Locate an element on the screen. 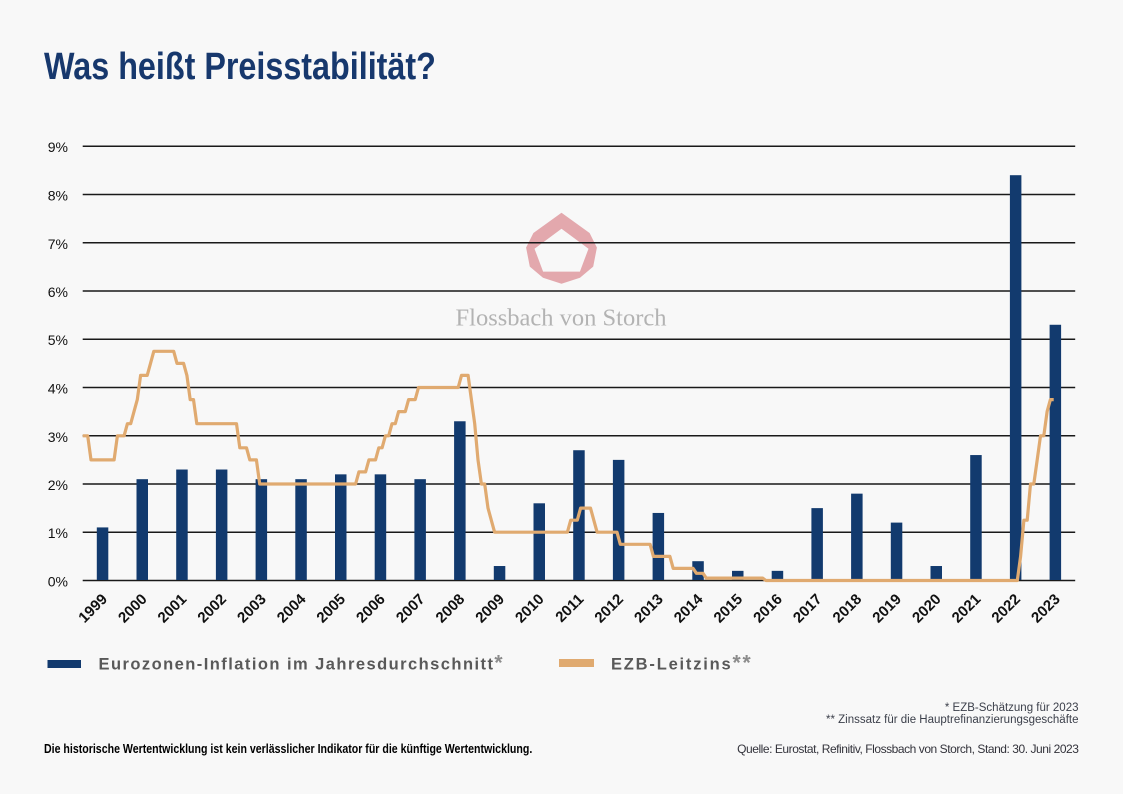 Image resolution: width=1123 pixels, height=794 pixels. svg-text: 2003 is located at coordinates (252, 609).